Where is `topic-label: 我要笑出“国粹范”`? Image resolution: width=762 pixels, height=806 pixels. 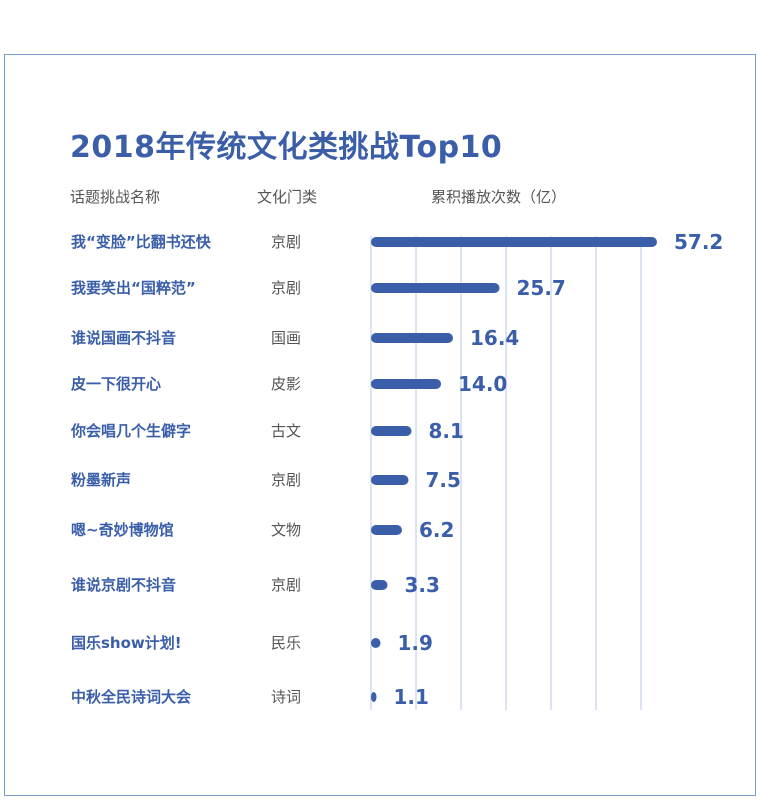
topic-label: 我要笑出“国粹范” is located at coordinates (133, 288).